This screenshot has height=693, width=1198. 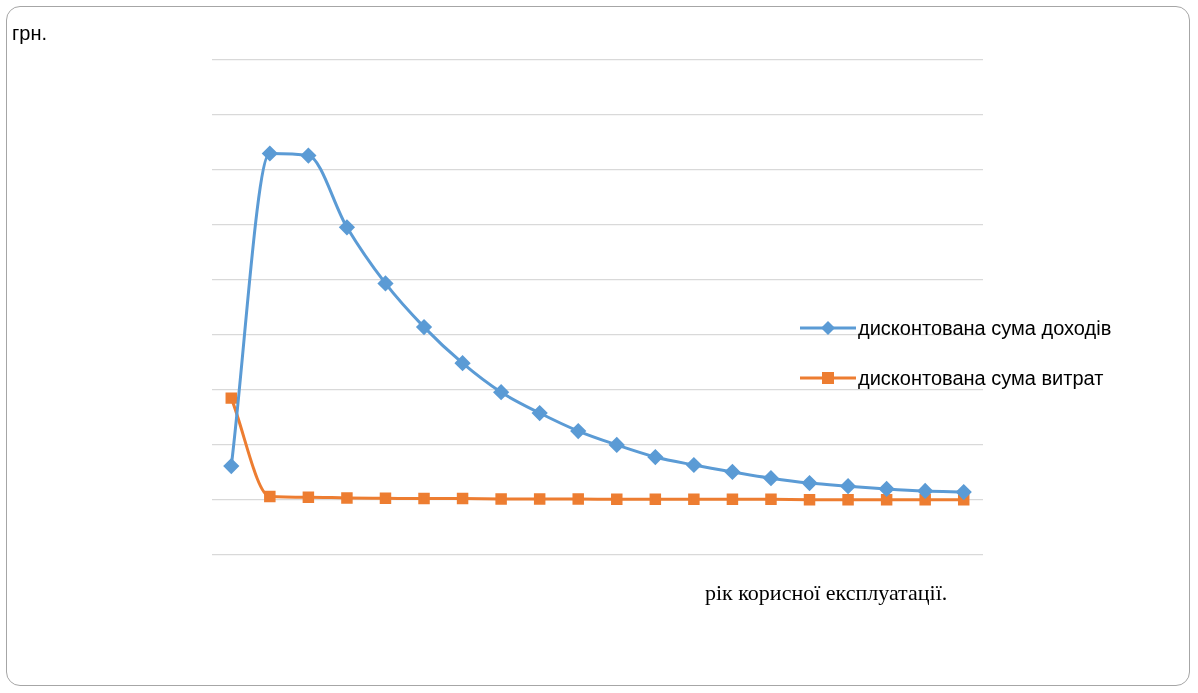 I want to click on x-axis-title: рік корисної експлуатації., so click(x=826, y=593).